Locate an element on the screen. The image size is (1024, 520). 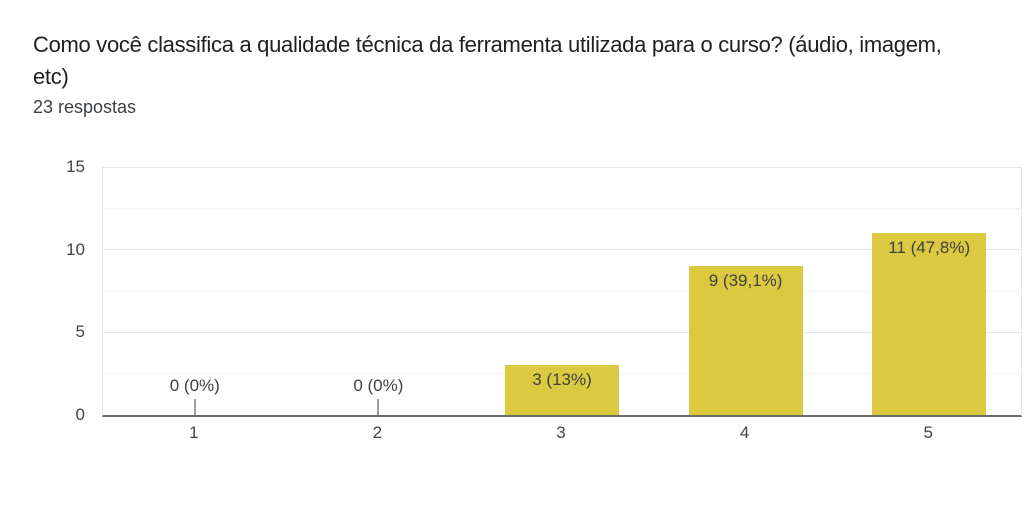
y-axis-tick-label: 0 is located at coordinates (80, 414).